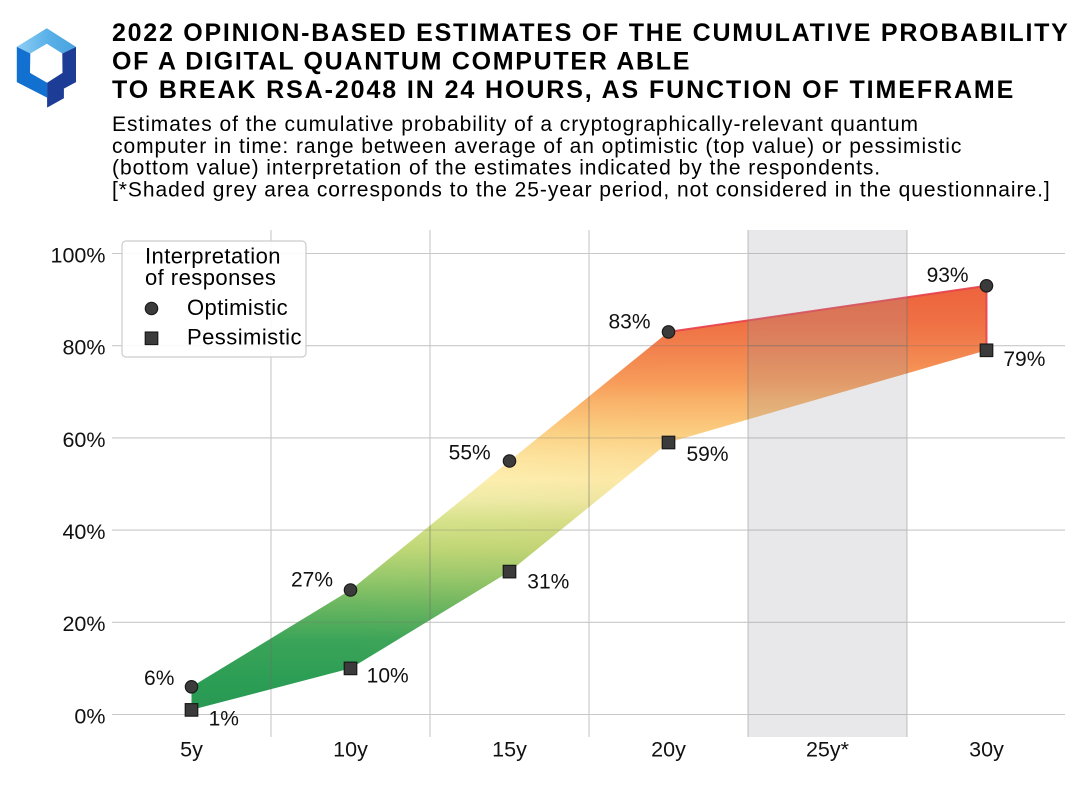 This screenshot has width=1092, height=793. Describe the element at coordinates (509, 750) in the screenshot. I see `svg-text: 15y` at that location.